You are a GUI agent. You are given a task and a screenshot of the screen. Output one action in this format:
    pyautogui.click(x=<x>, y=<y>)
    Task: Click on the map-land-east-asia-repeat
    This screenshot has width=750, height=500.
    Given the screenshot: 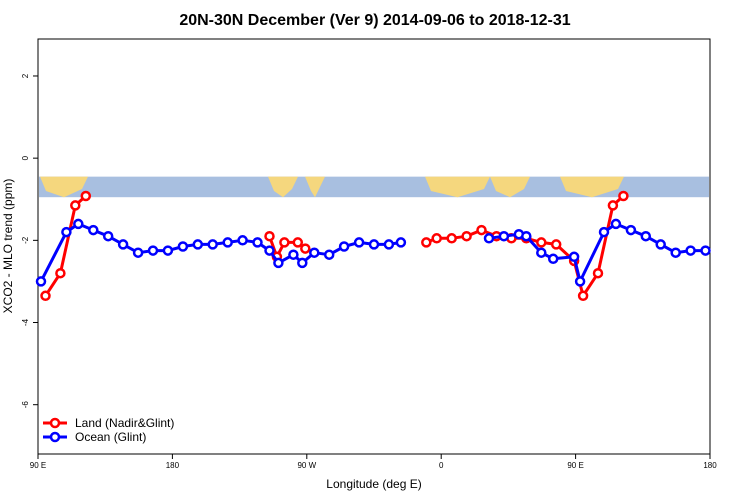 What is the action you would take?
    pyautogui.click(x=592, y=187)
    